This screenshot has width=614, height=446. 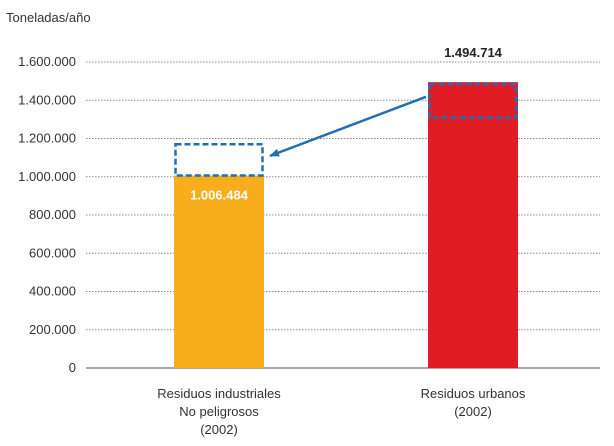 I want to click on bar-value-label: 1.494.714, so click(x=473, y=52).